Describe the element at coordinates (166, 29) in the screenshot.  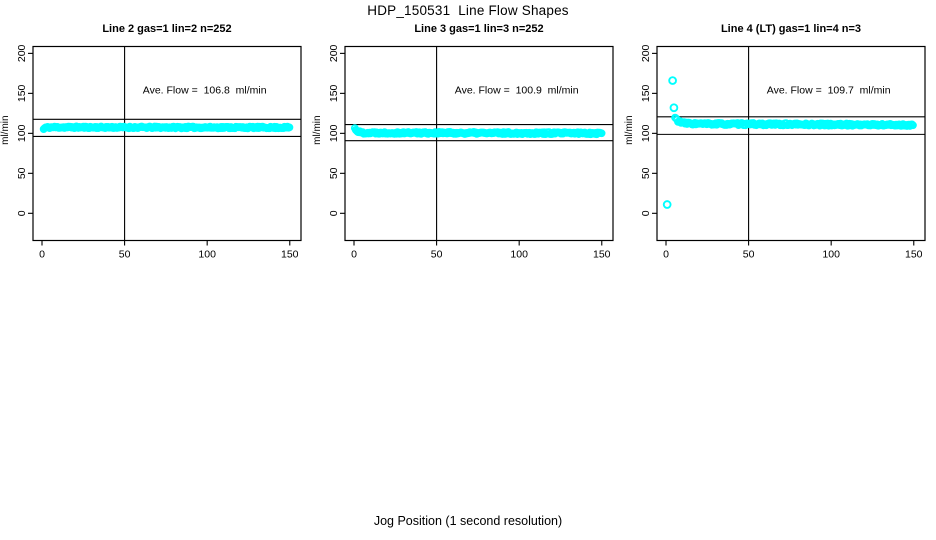
I see `panel-title: Line 2 gas=1 lin=2 n=252` at that location.